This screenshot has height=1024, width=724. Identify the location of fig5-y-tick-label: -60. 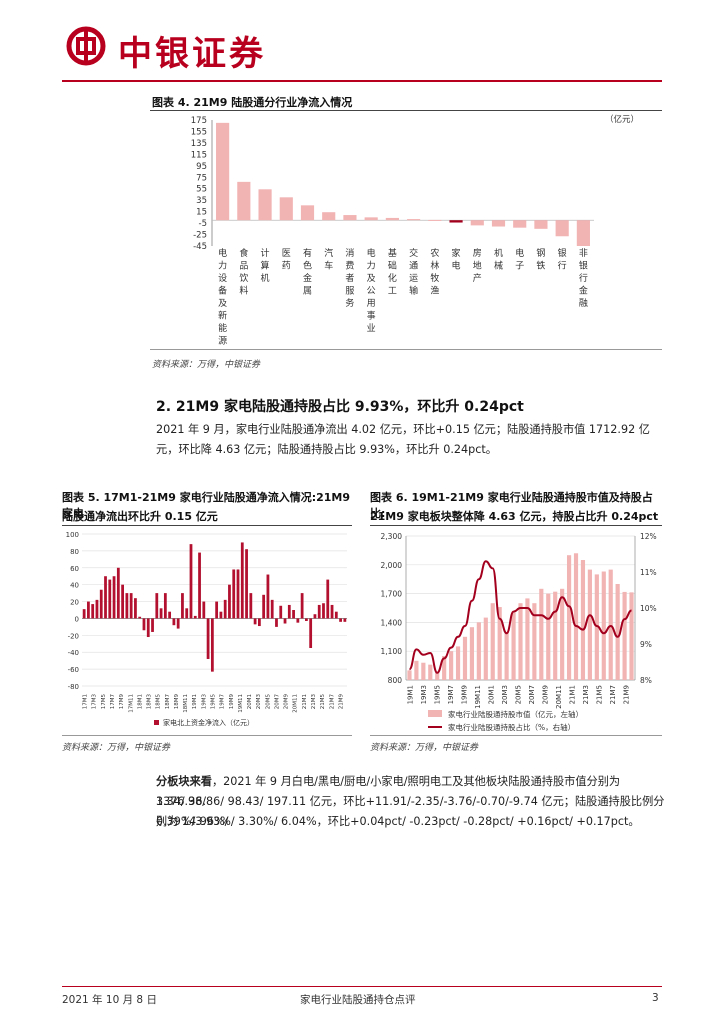
(73, 670).